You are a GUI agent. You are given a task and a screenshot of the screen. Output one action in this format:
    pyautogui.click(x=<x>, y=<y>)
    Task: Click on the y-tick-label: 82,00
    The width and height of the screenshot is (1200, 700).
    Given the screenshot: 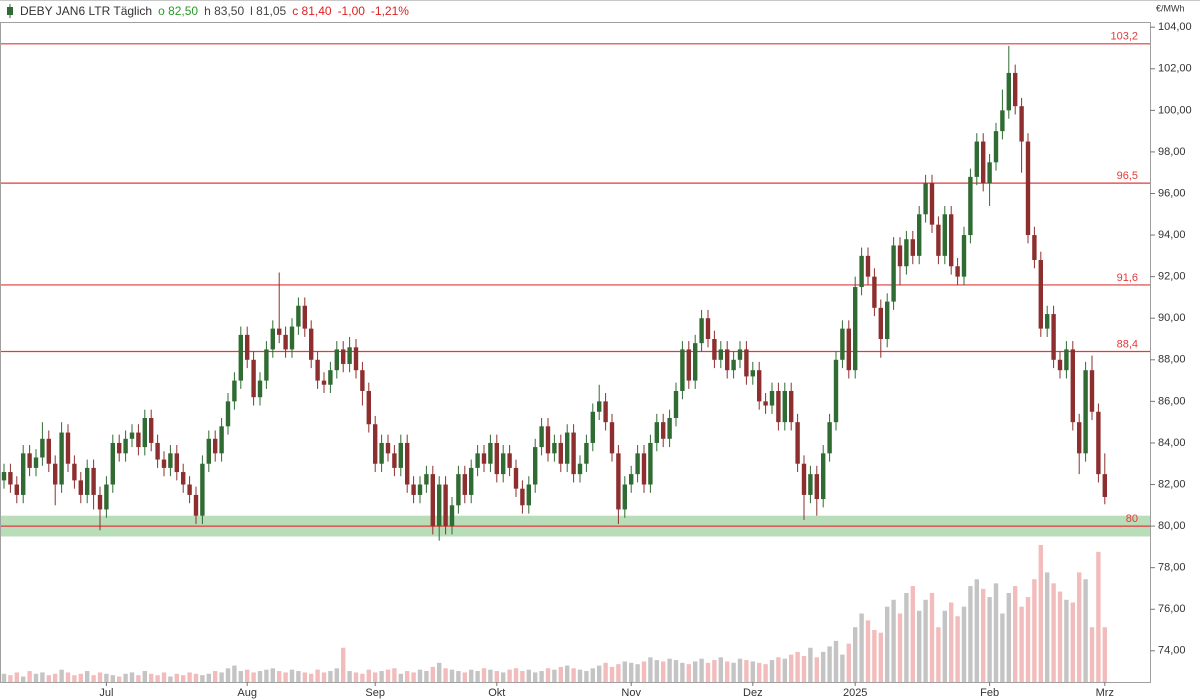 What is the action you would take?
    pyautogui.click(x=1172, y=484)
    